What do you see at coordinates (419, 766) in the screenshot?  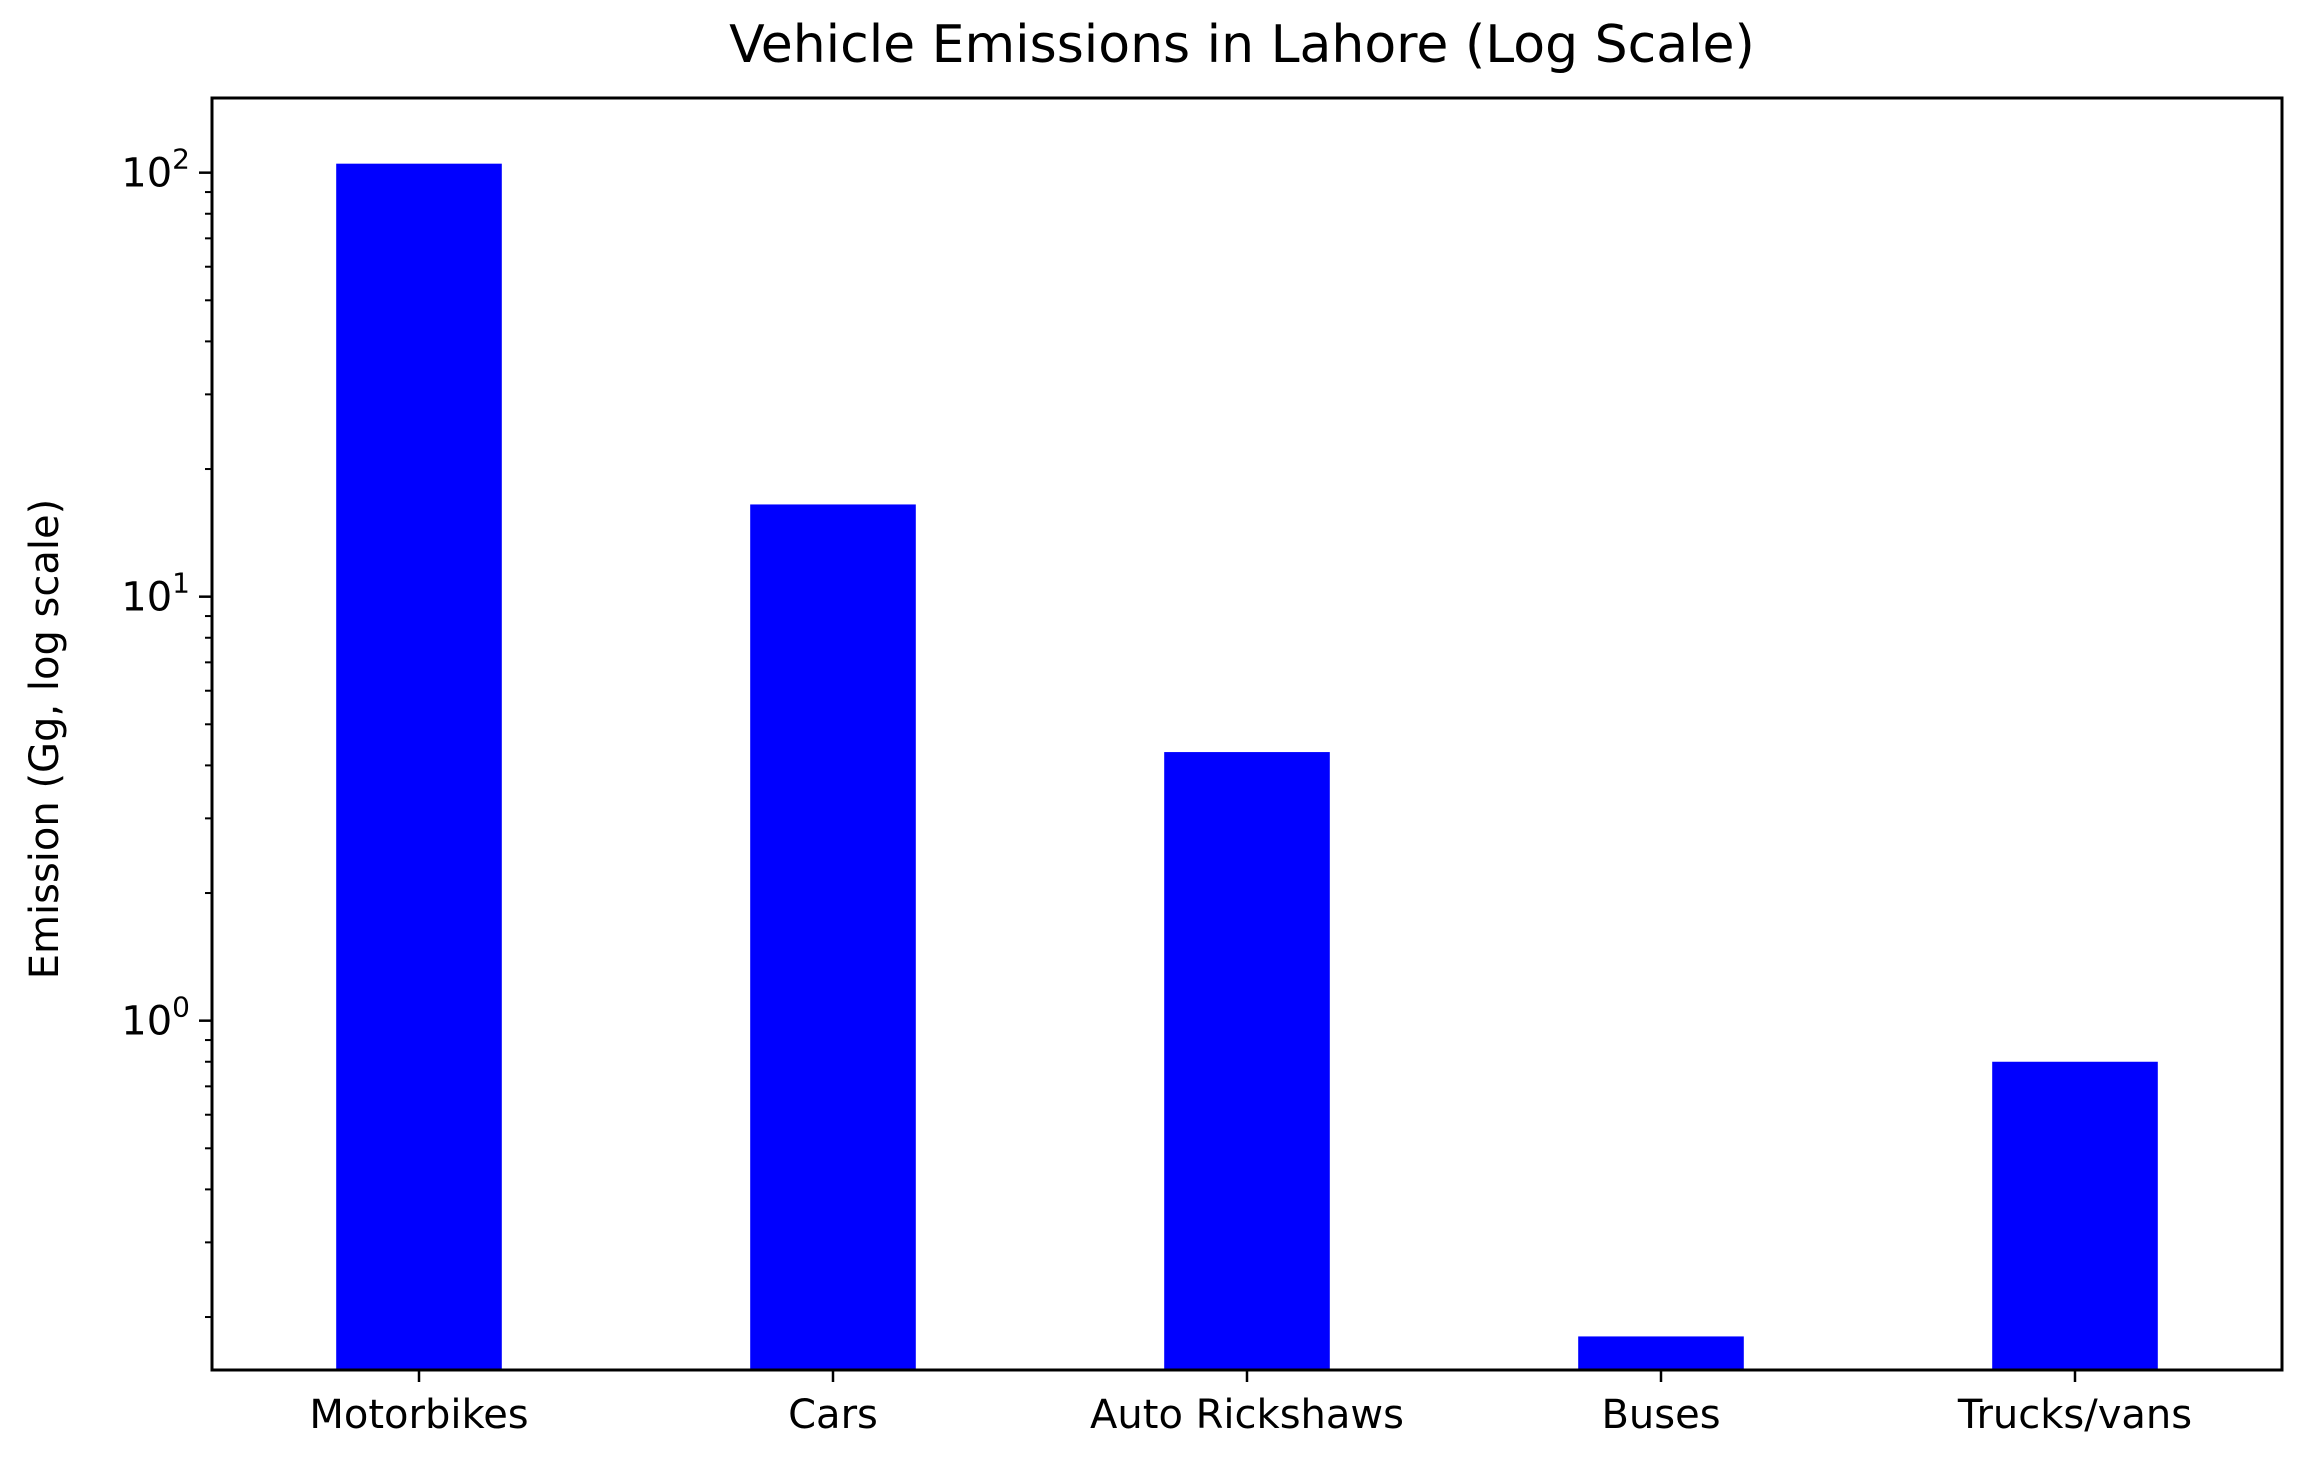 I see `bar-motorbikes` at bounding box center [419, 766].